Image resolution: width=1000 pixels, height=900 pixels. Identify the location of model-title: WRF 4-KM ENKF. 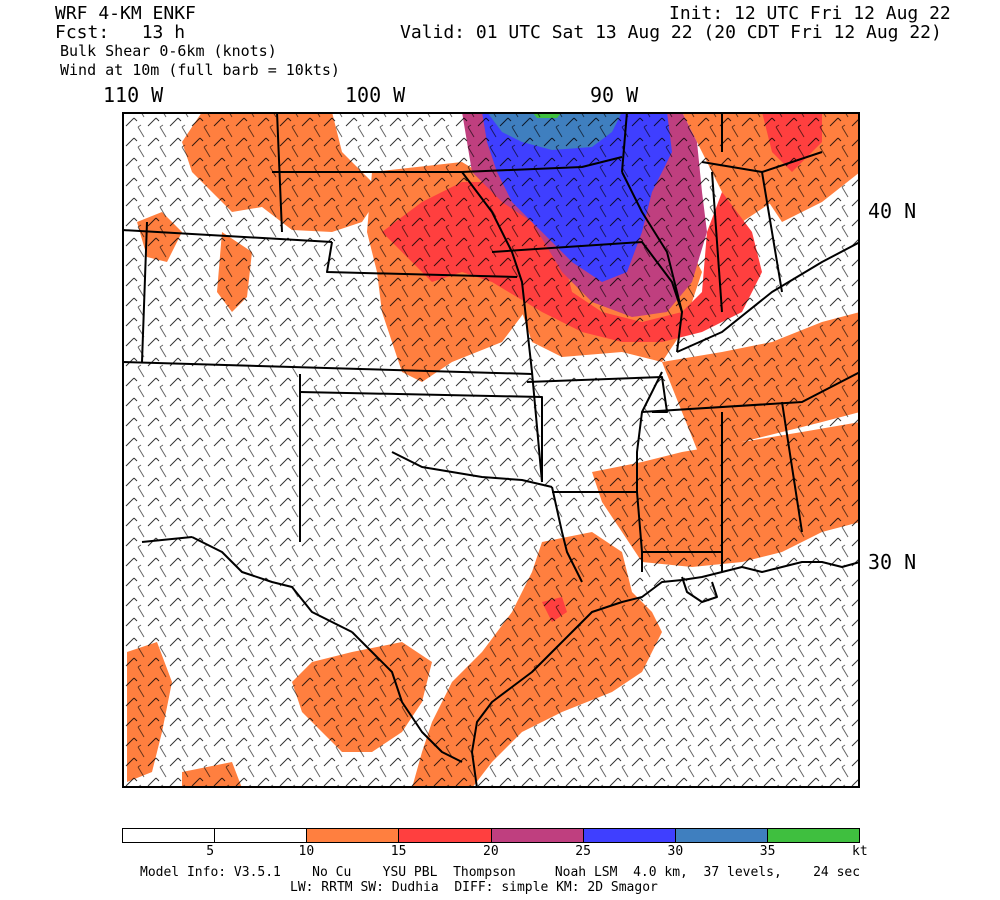
(125, 13).